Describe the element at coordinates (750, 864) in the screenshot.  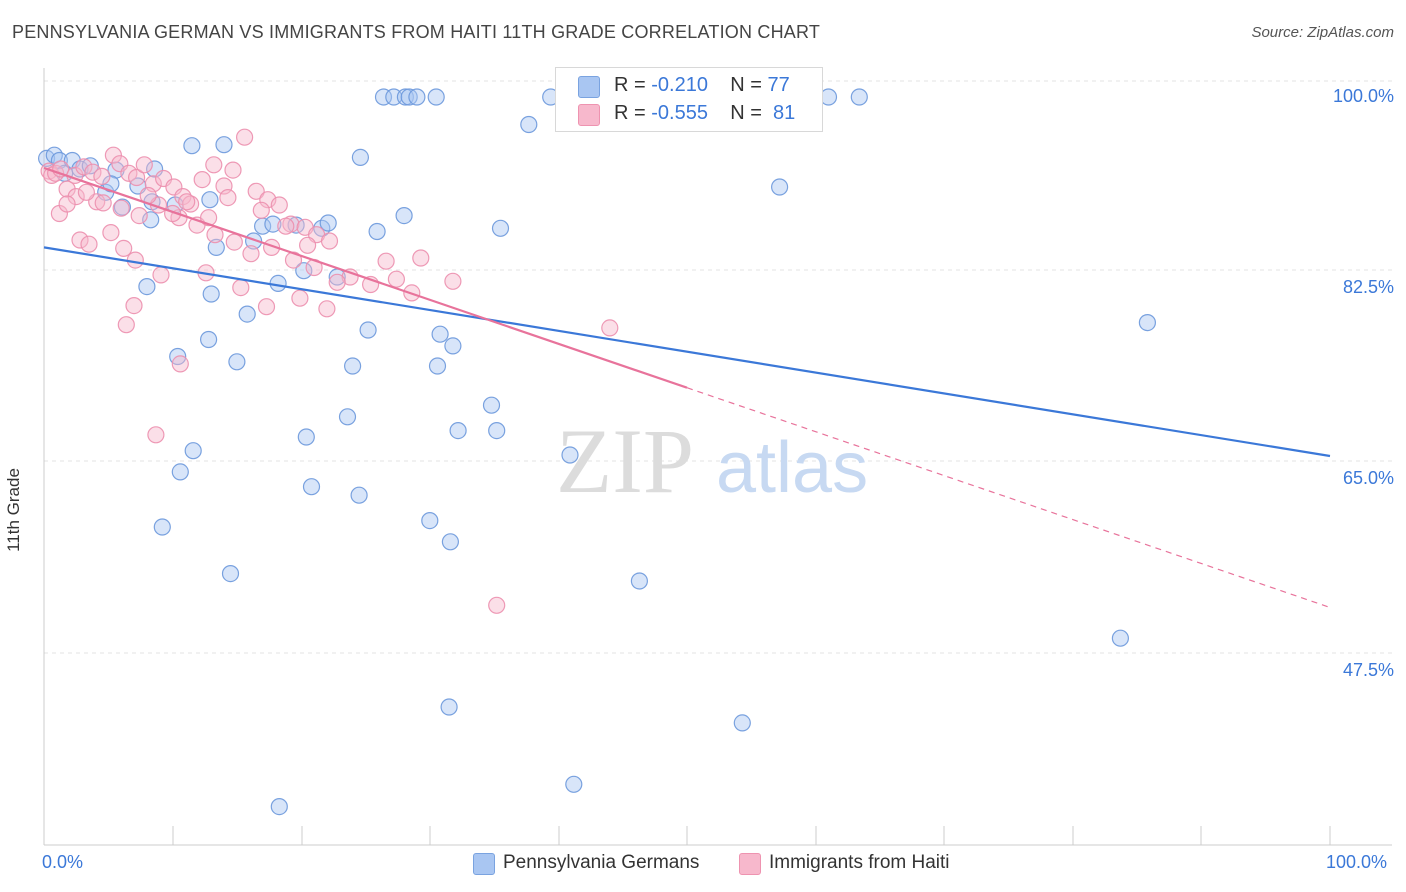
I see `legend-swatch-pink` at that location.